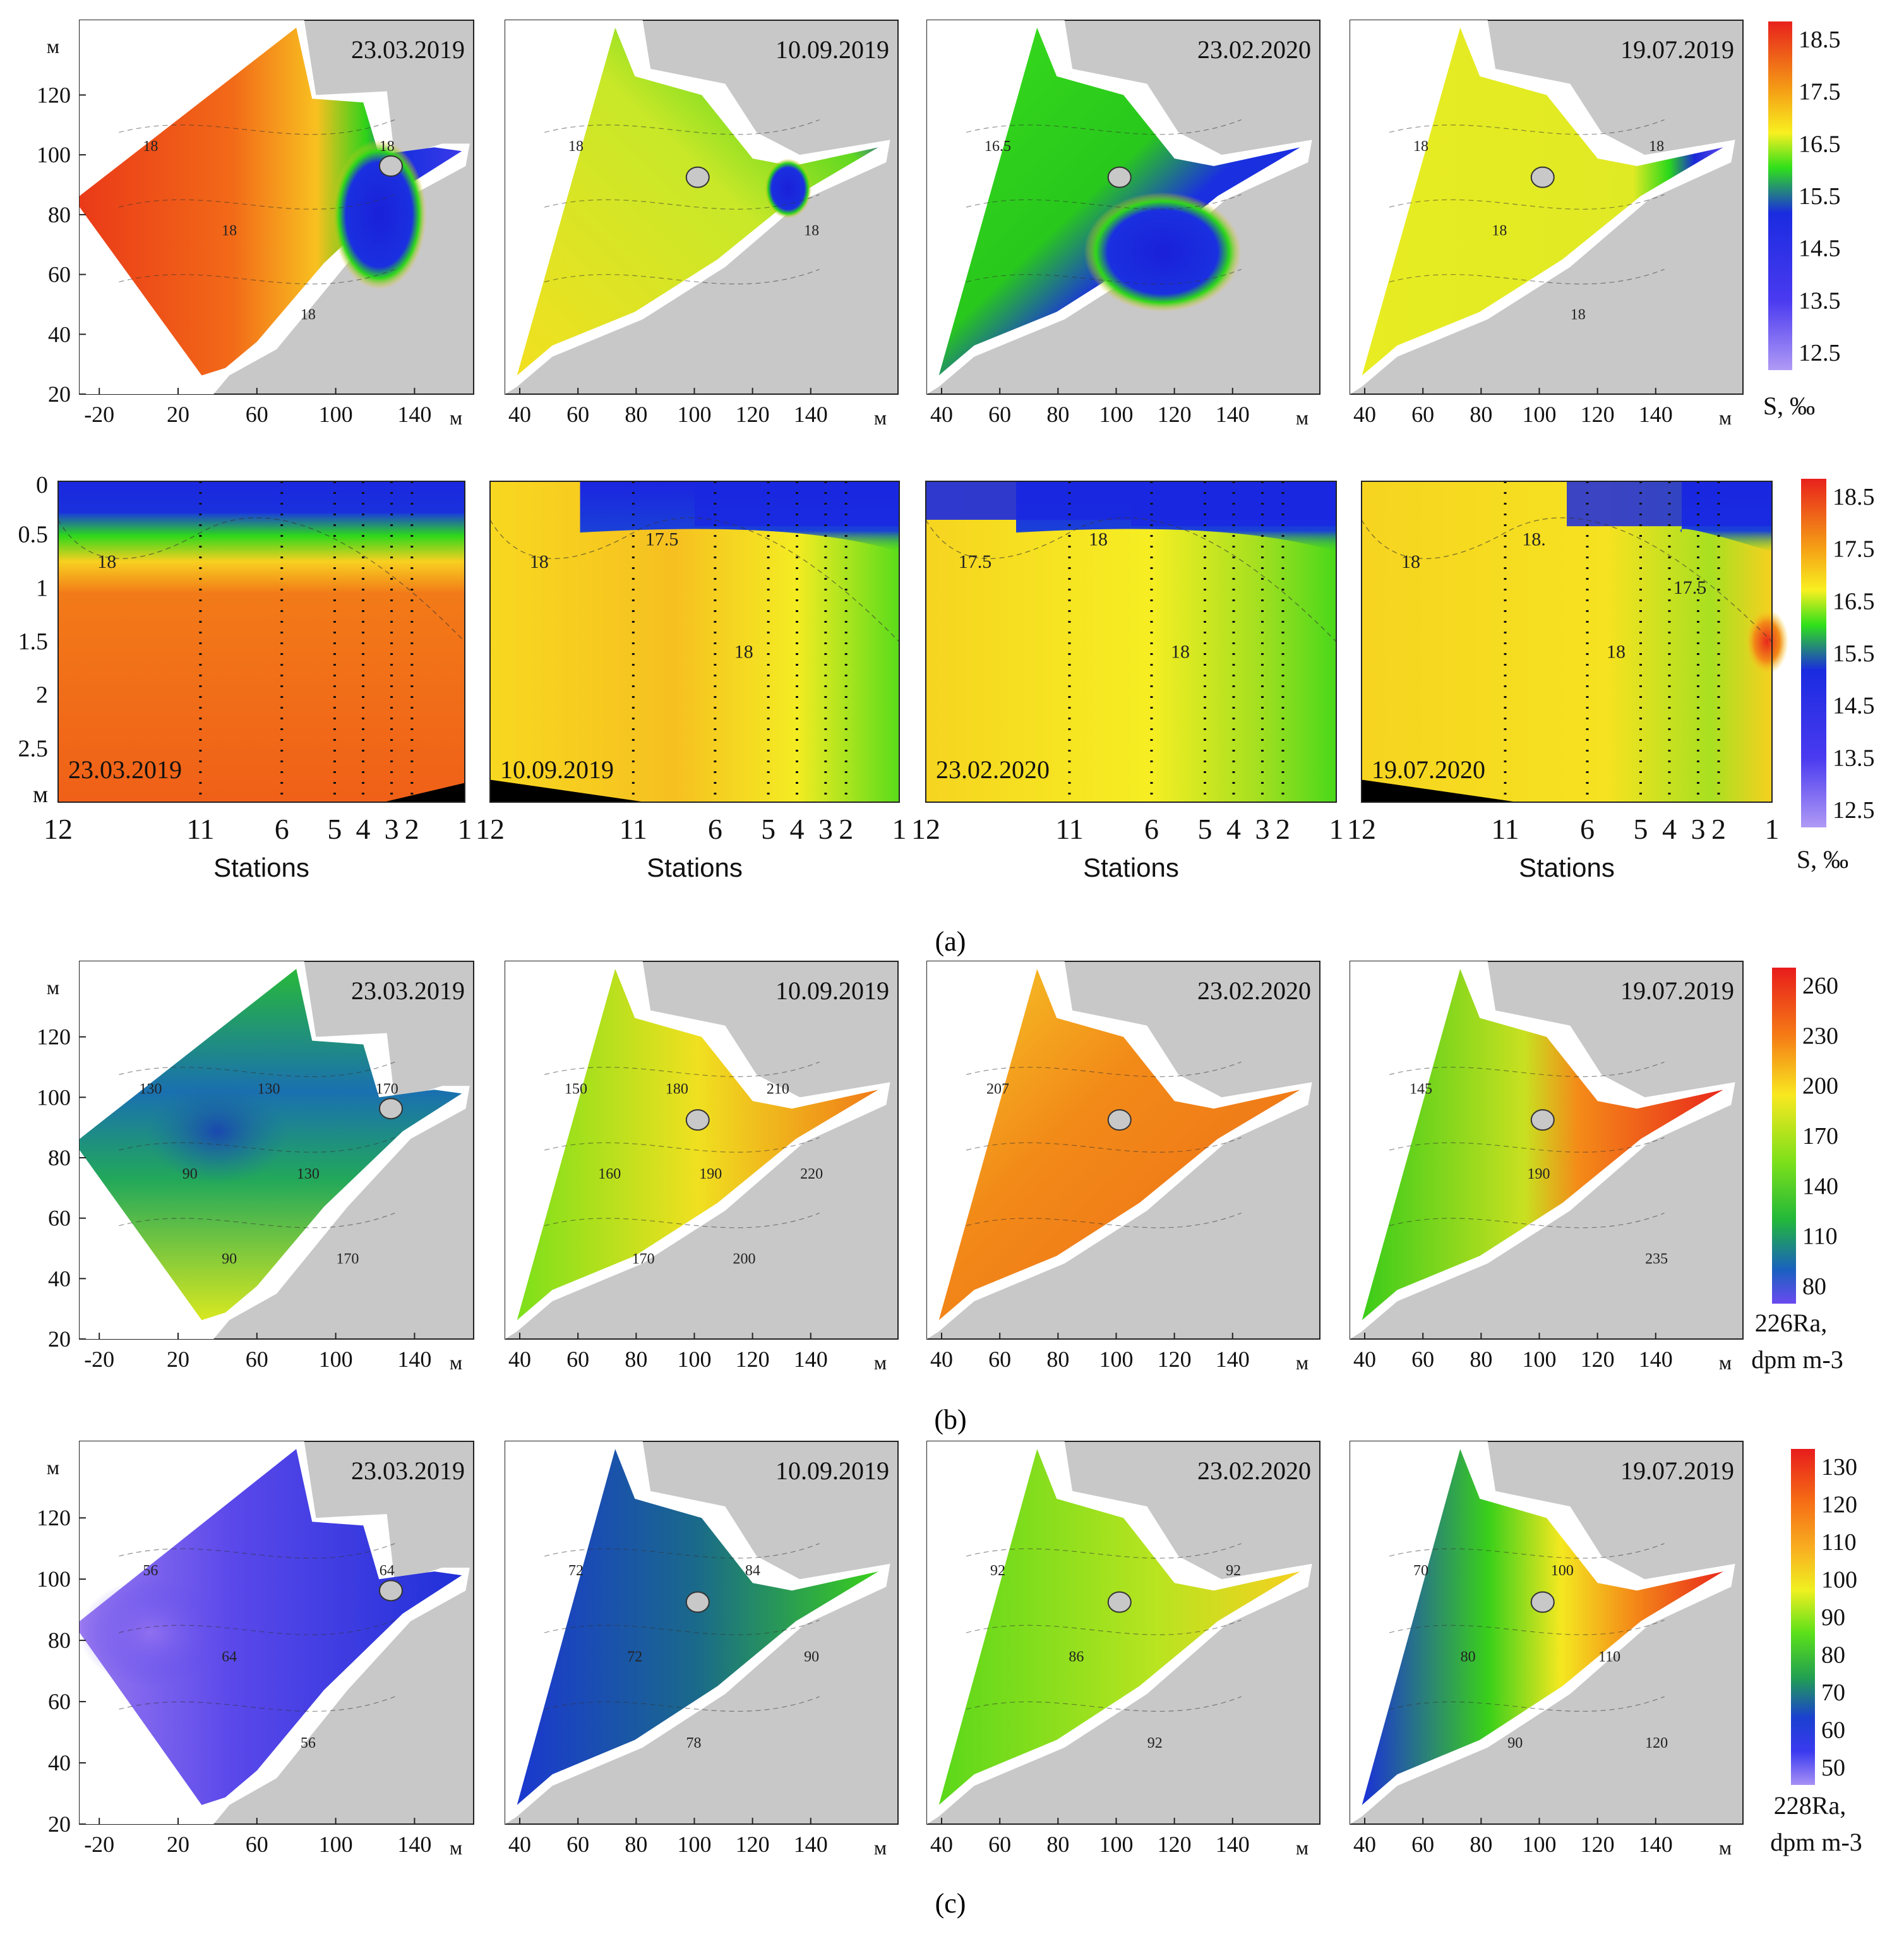  I want to click on section-field, so click(1567, 641).